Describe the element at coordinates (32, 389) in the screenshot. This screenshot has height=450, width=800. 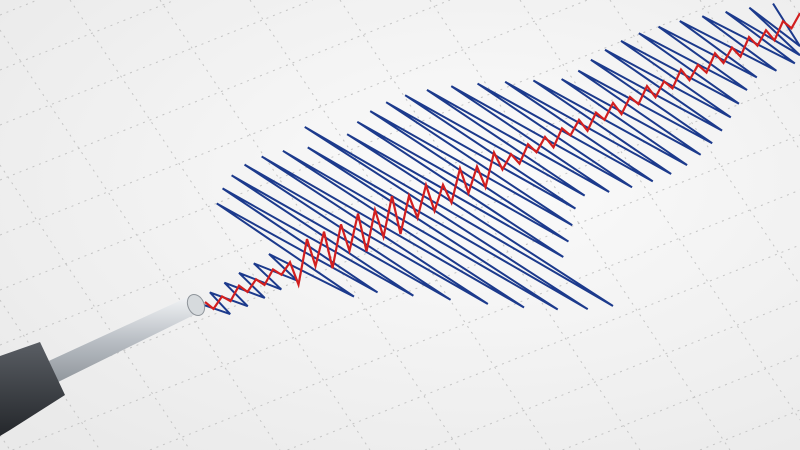
I see `stylus-body` at that location.